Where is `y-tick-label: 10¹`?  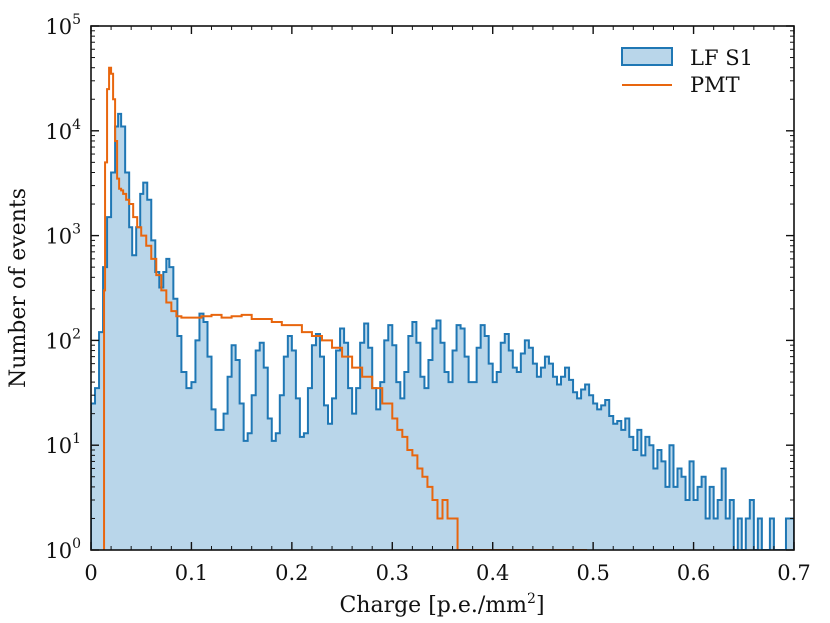 y-tick-label: 10¹ is located at coordinates (63, 444).